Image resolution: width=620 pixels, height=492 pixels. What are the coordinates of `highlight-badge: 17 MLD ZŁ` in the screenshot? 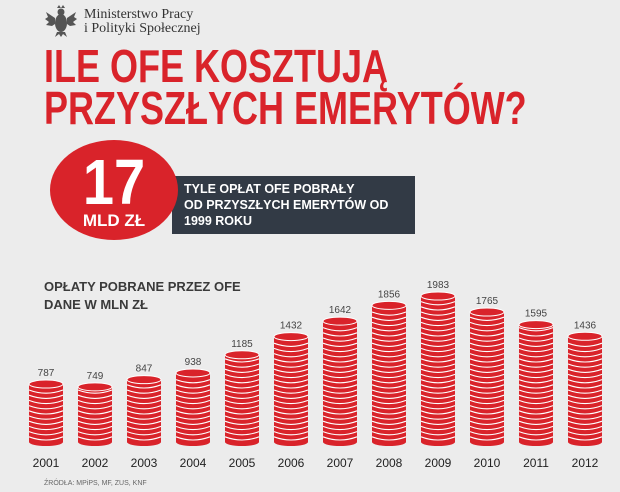 It's located at (114, 190).